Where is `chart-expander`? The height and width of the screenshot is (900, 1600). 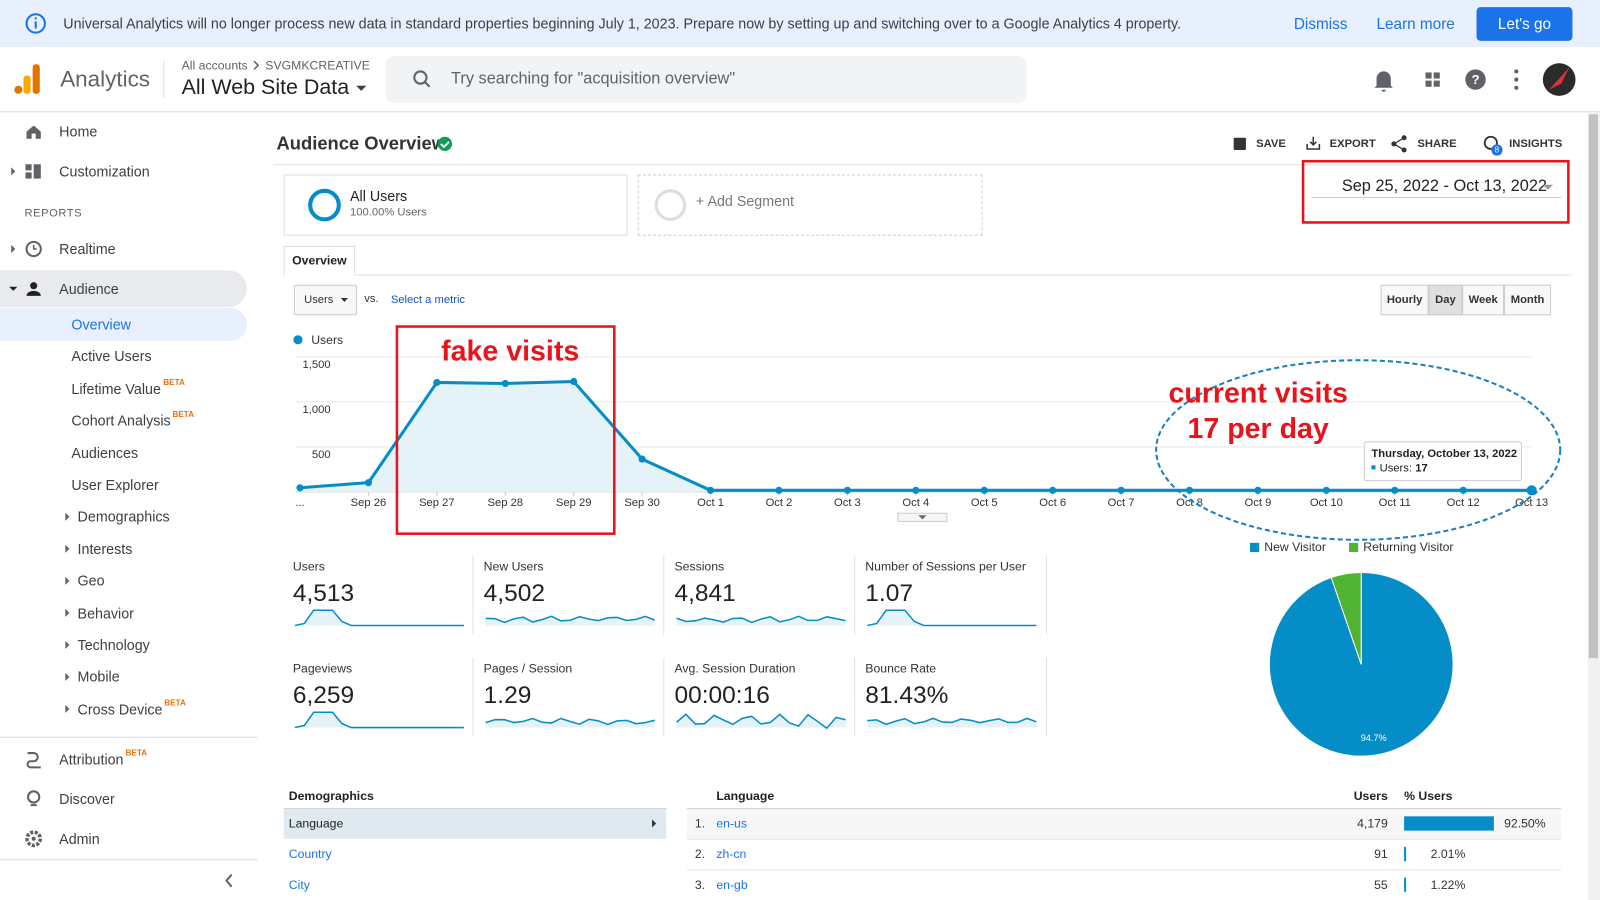
chart-expander is located at coordinates (922, 517).